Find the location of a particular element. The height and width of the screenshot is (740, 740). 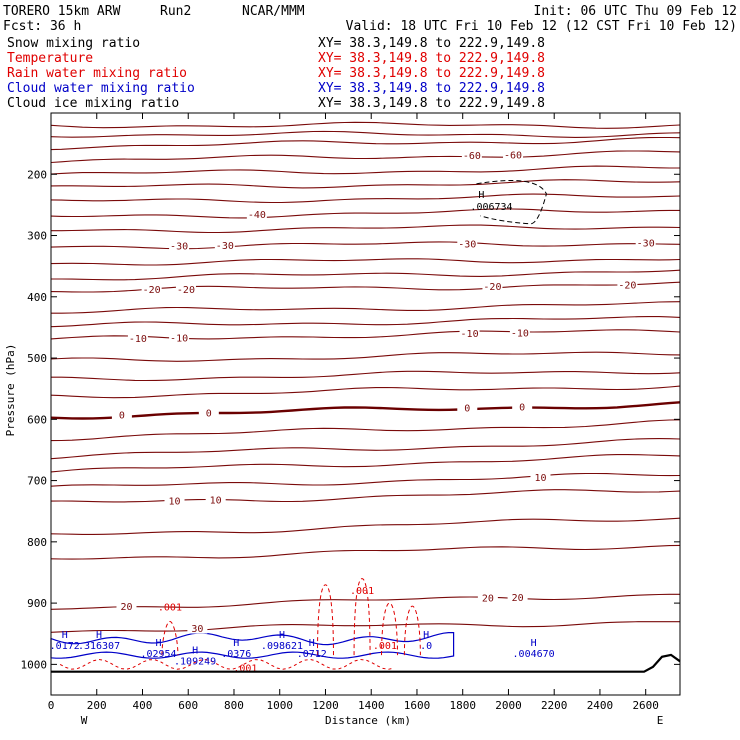

cloud-water-max-value-3: .109249 is located at coordinates (195, 661).